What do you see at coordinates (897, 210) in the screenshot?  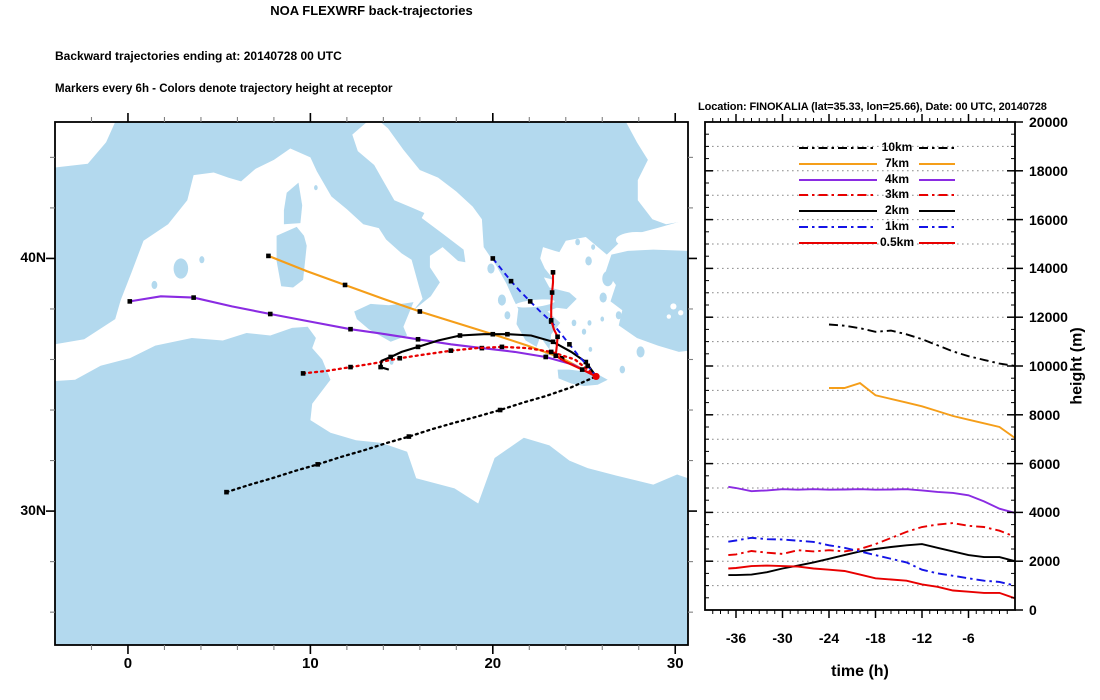 I see `legend-label: 2km` at bounding box center [897, 210].